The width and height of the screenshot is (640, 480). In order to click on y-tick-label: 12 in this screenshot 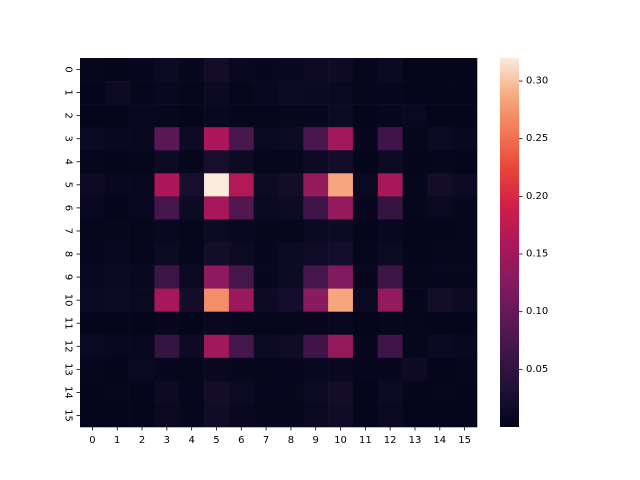, I will do `click(68, 346)`.